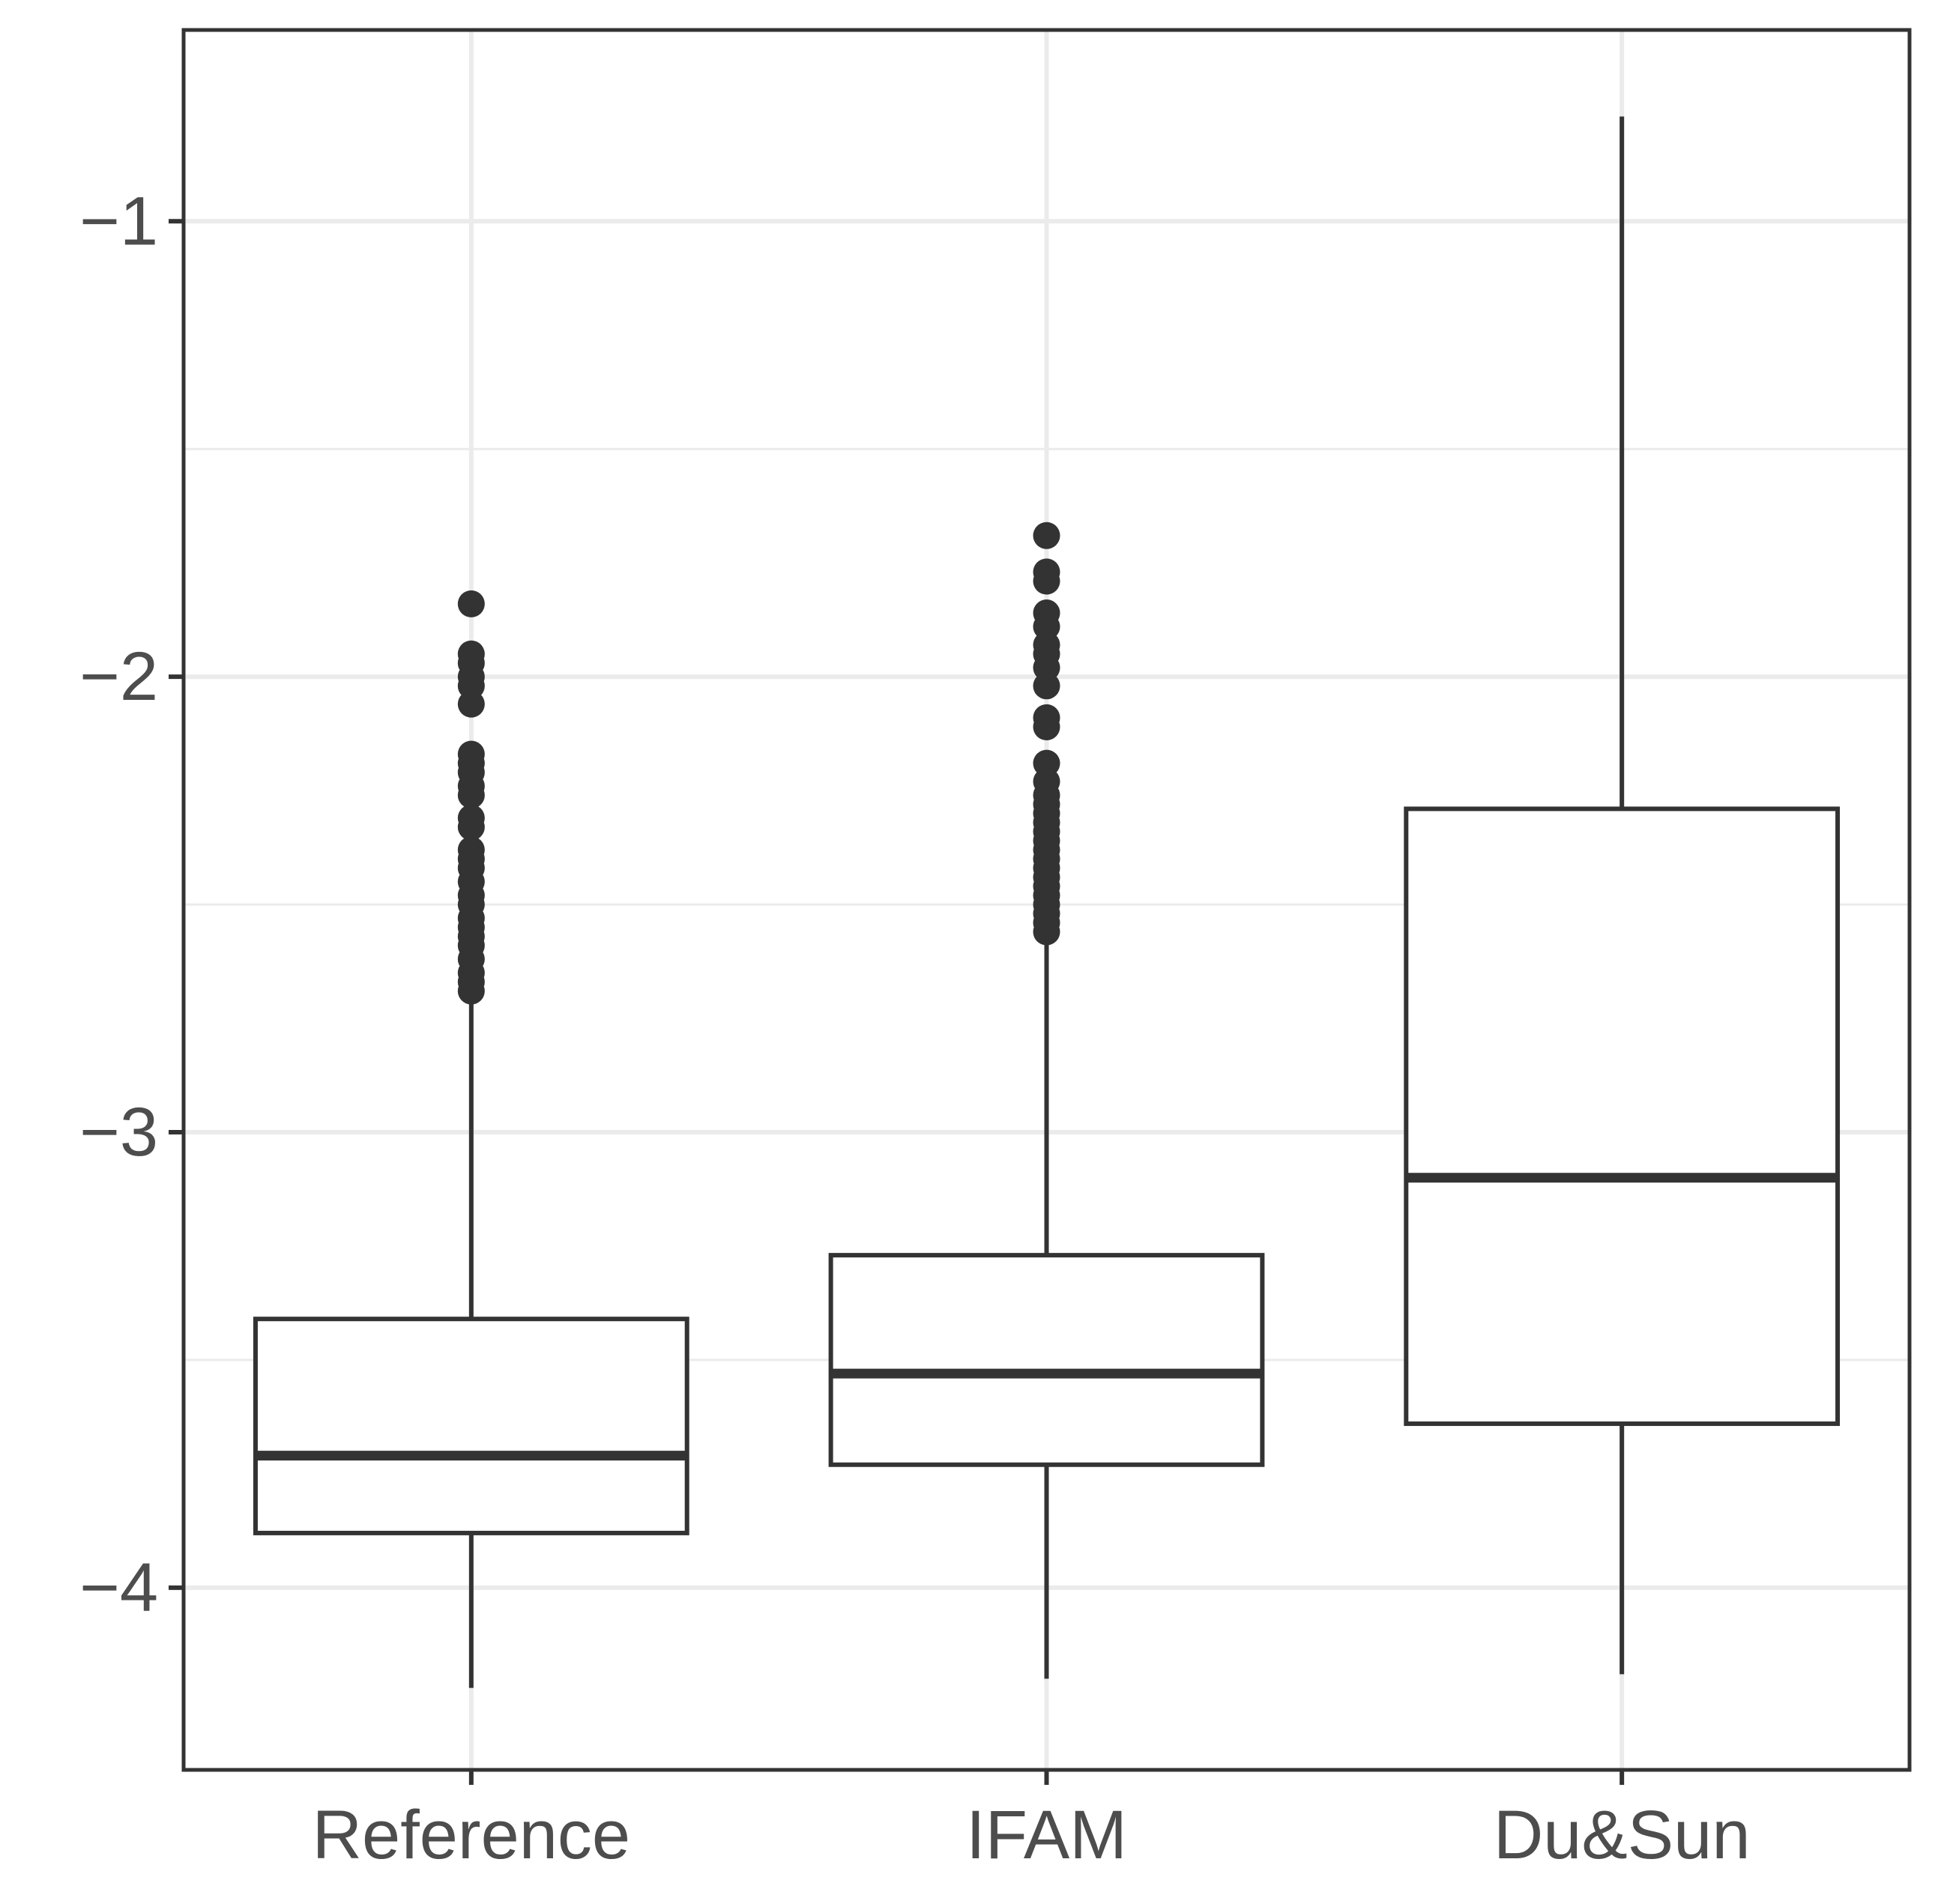 Image resolution: width=1950 pixels, height=1904 pixels. I want to click on y-tick-label: −3, so click(118, 1132).